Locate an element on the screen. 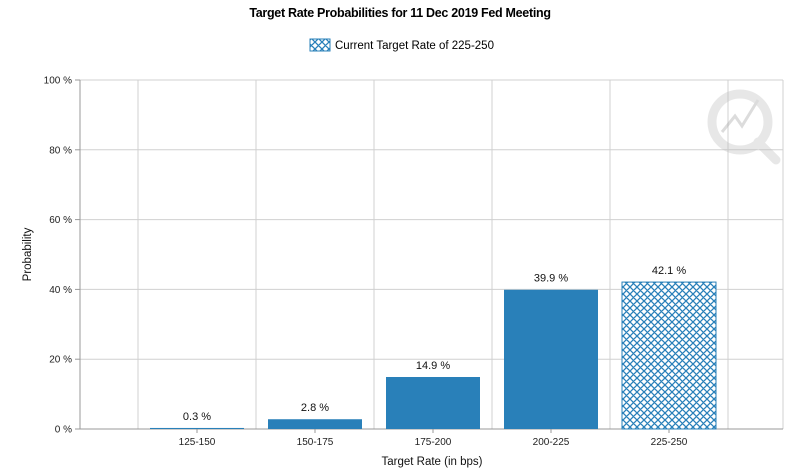 The height and width of the screenshot is (471, 799). x-tick-label: 150-175 is located at coordinates (315, 442).